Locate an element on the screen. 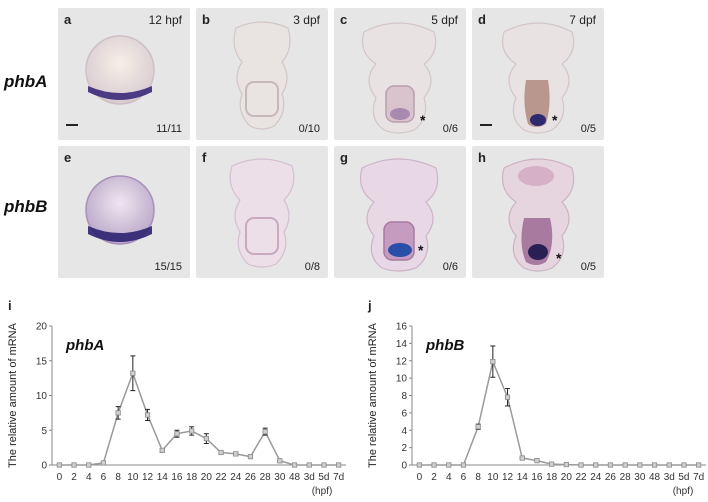 This screenshot has width=708, height=502. panel-letter: e is located at coordinates (68, 157).